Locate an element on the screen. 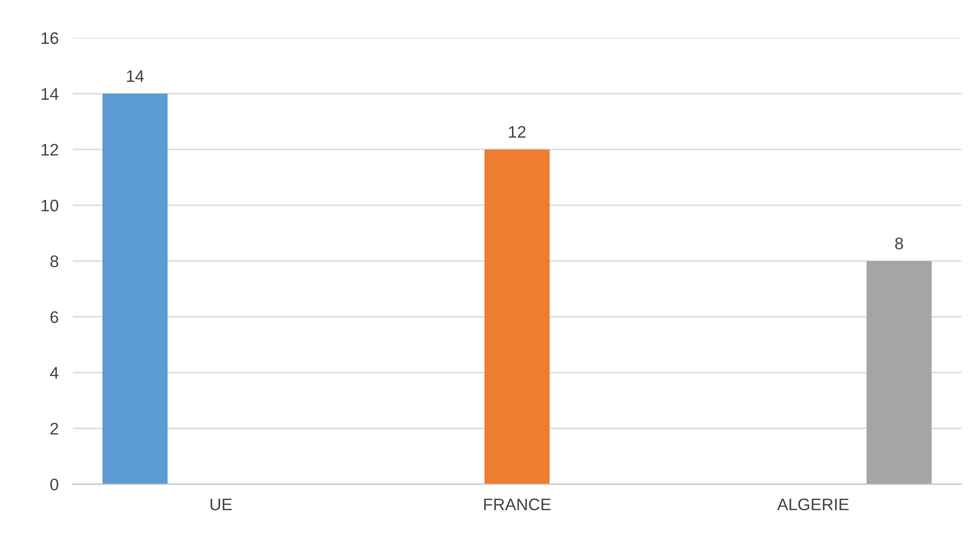 This screenshot has width=971, height=541. y-tick-label: 6 is located at coordinates (54, 317).